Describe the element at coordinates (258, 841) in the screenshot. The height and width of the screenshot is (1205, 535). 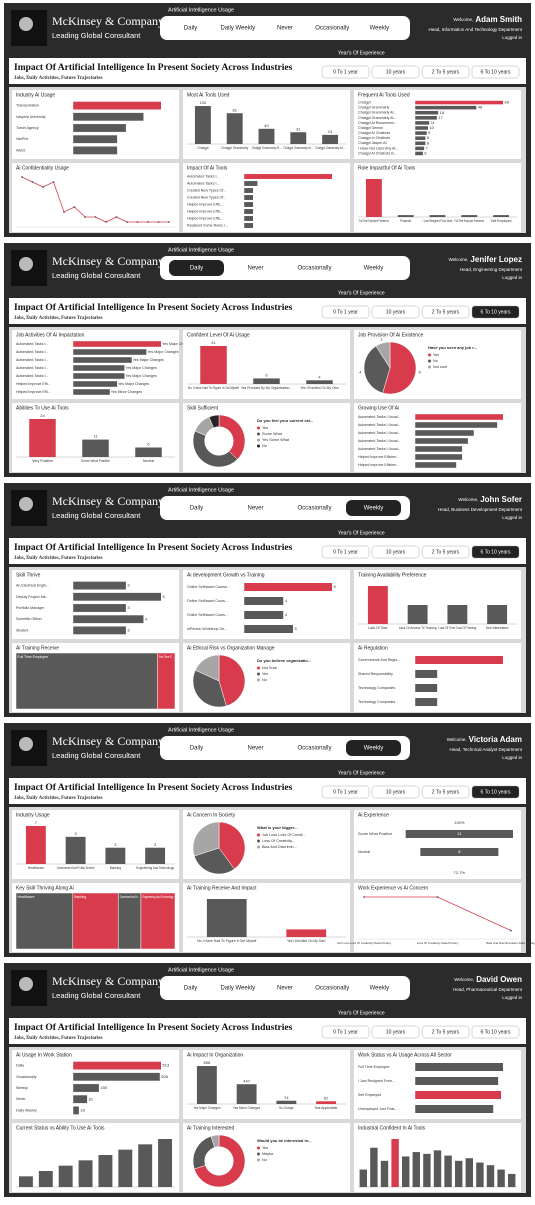
I see `legend-swatch` at that location.